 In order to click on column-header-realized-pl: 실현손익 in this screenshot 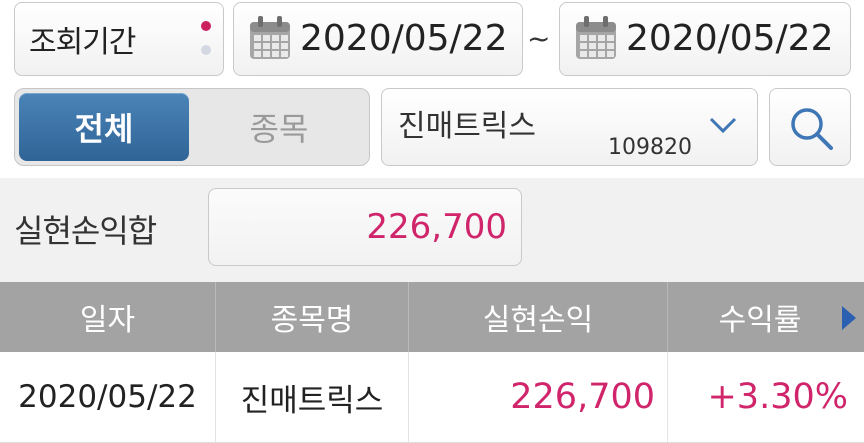, I will do `click(538, 317)`.